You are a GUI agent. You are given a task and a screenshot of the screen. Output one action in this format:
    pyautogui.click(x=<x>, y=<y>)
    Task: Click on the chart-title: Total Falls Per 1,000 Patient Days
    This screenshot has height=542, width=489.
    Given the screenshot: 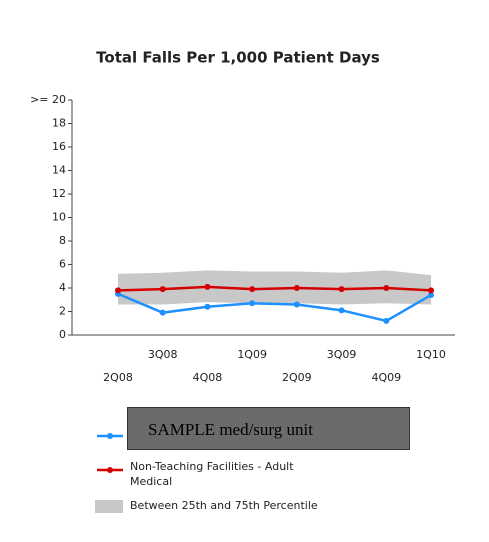 What is the action you would take?
    pyautogui.click(x=238, y=58)
    